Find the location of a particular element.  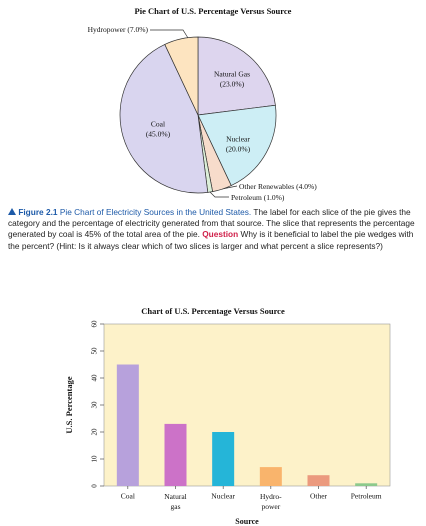

slice-label: Coal is located at coordinates (158, 124).